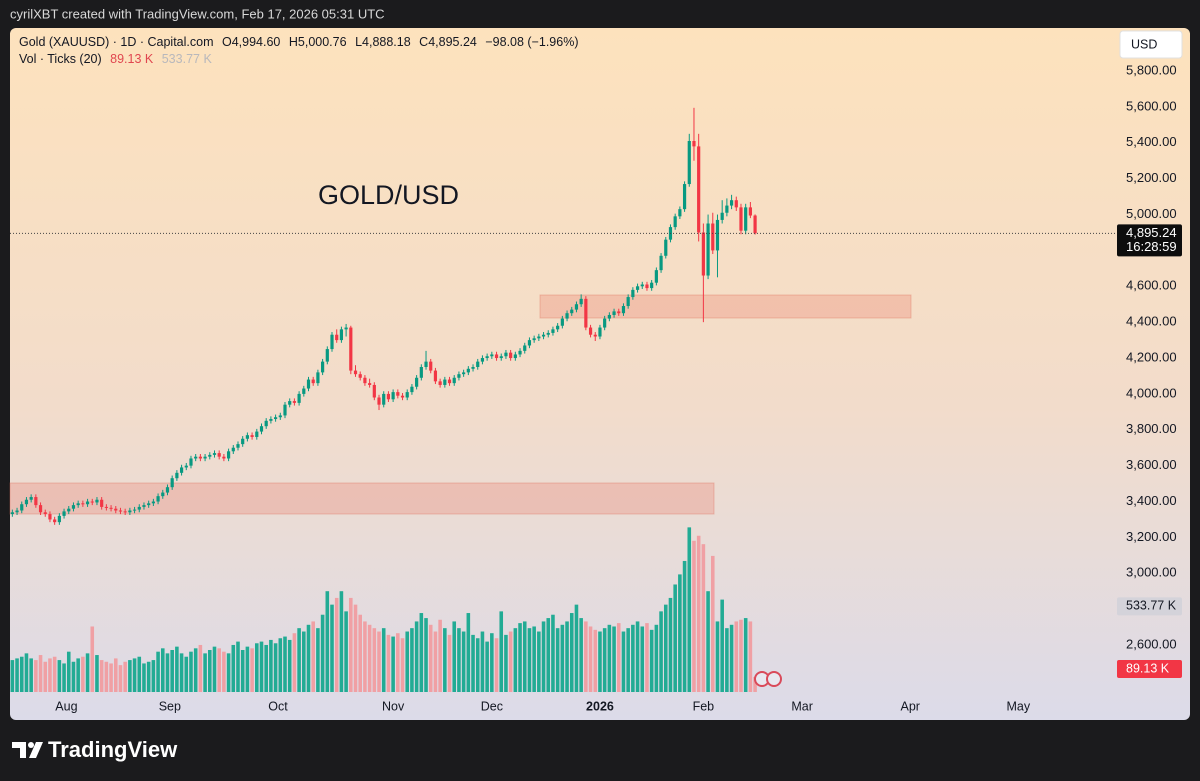  I want to click on countdown: 16:28:59, so click(1151, 246).